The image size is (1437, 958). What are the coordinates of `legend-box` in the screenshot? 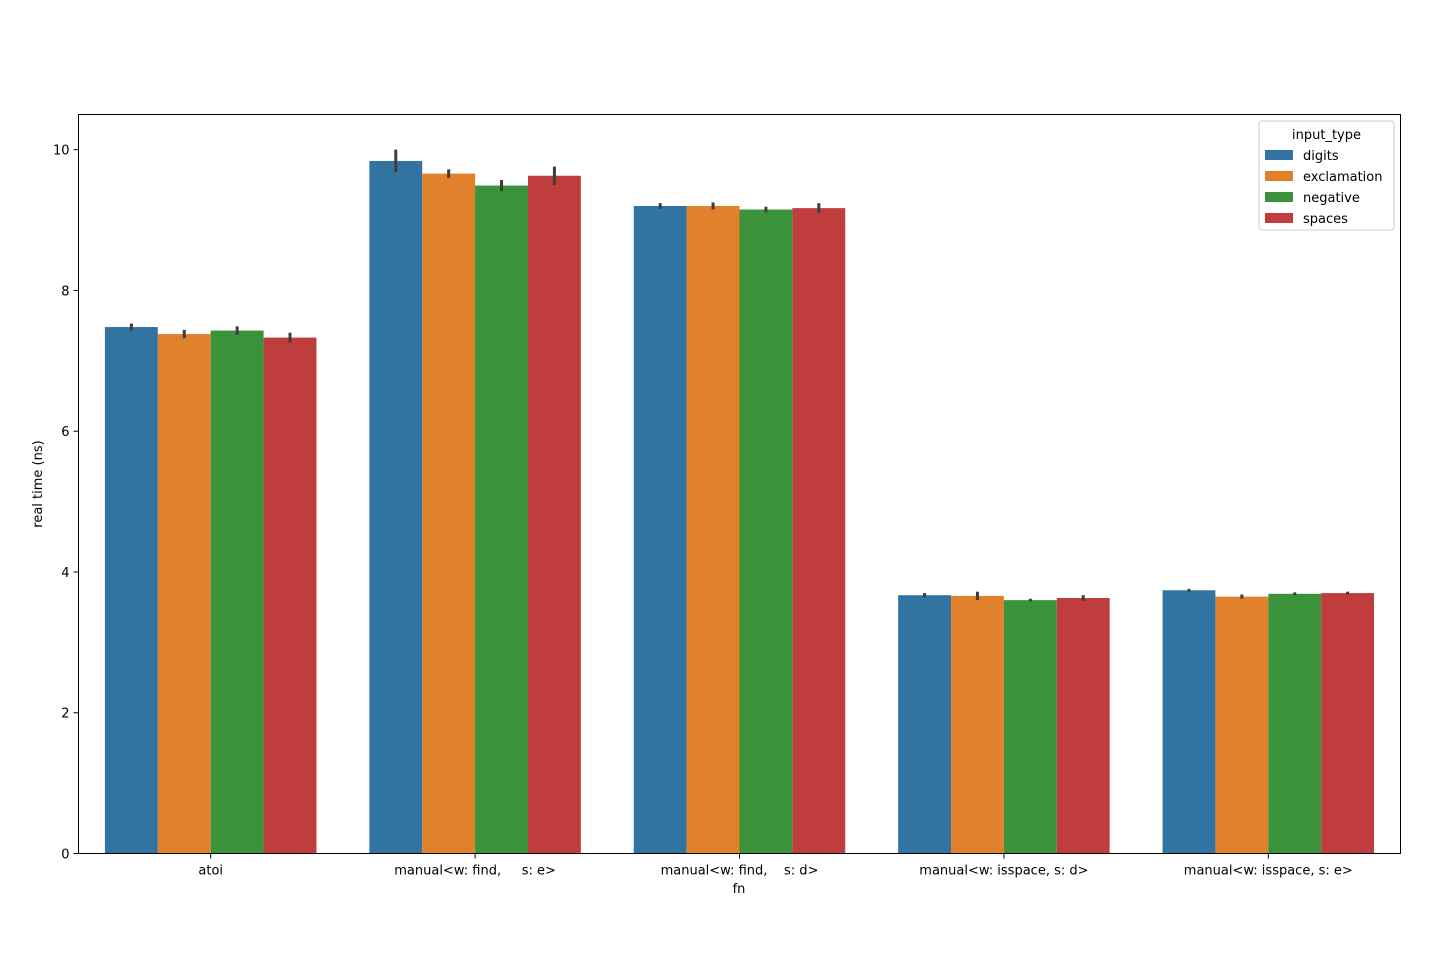 It's located at (1326, 175).